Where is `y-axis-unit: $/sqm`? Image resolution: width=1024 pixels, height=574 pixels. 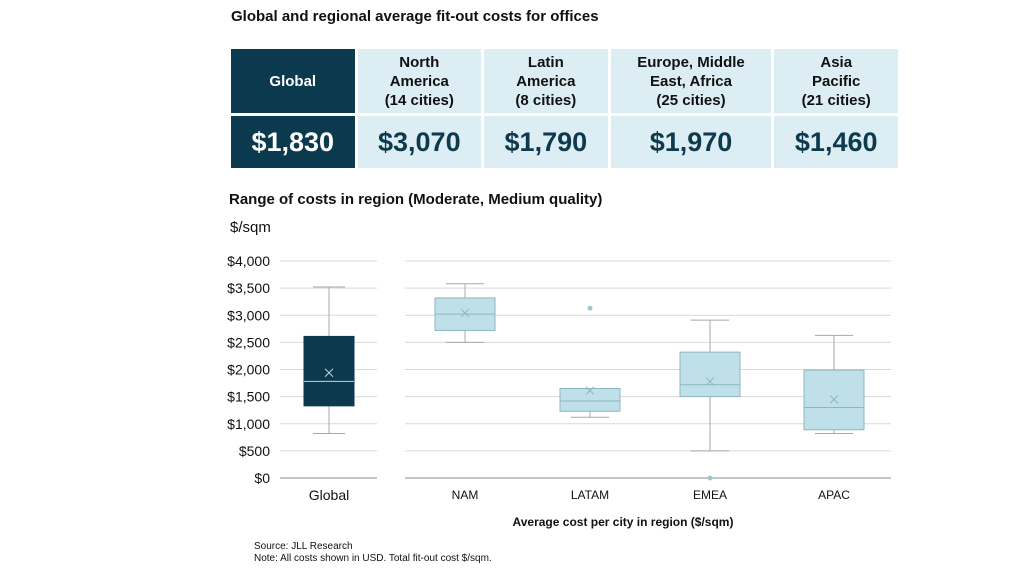 y-axis-unit: $/sqm is located at coordinates (250, 227).